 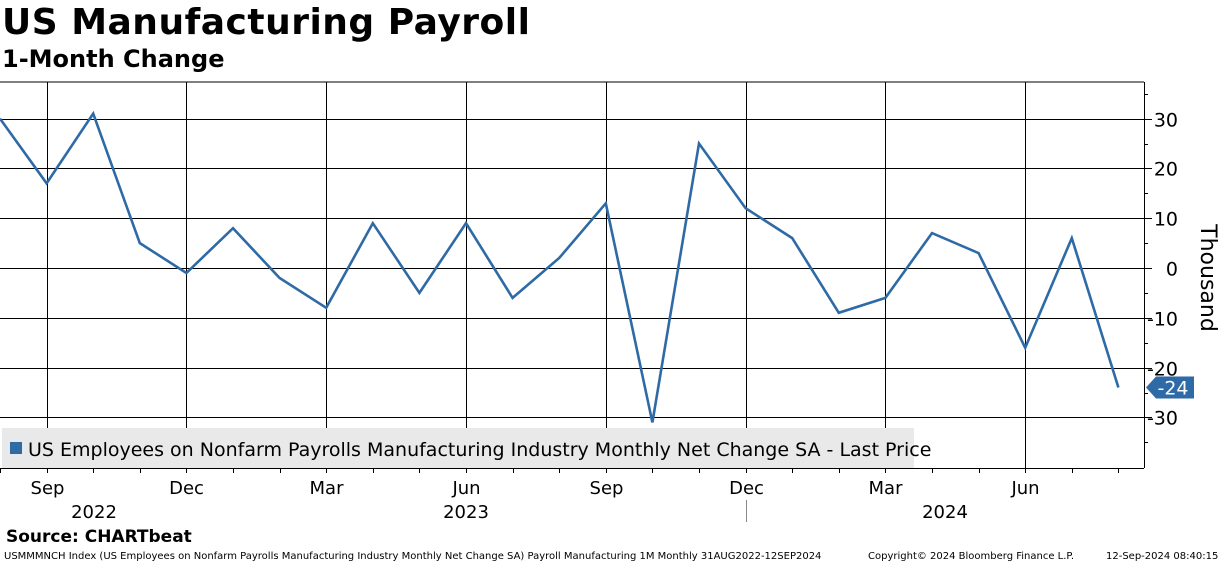 I want to click on y-tick-label: -20, so click(x=1162, y=370).